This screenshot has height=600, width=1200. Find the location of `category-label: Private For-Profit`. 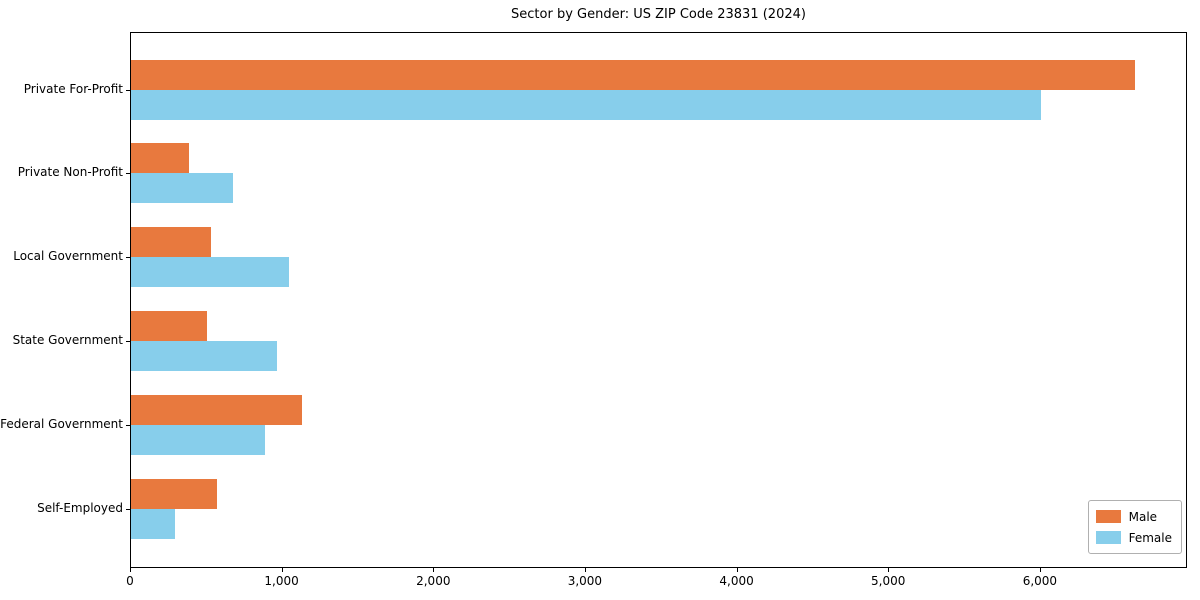

category-label: Private For-Profit is located at coordinates (73, 88).